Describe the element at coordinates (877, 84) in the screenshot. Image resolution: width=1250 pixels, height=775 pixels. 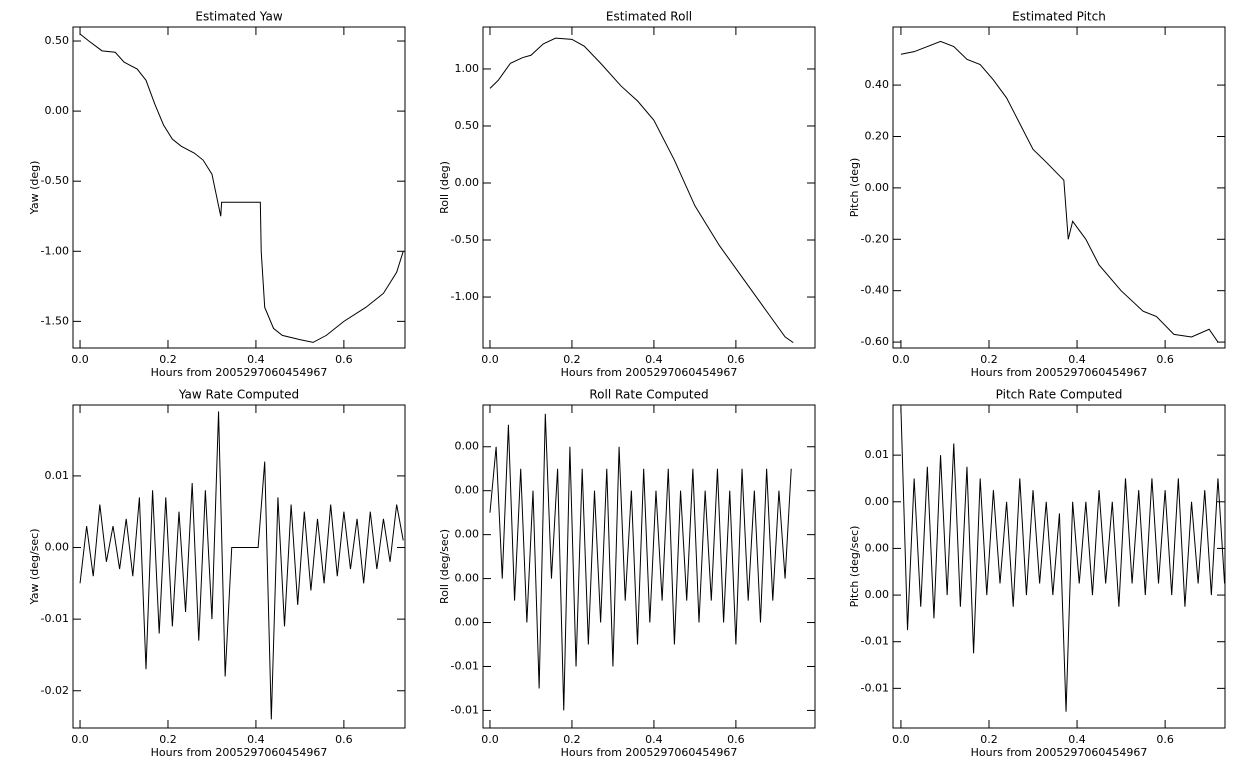
I see `y-tick-label: 0.40` at that location.